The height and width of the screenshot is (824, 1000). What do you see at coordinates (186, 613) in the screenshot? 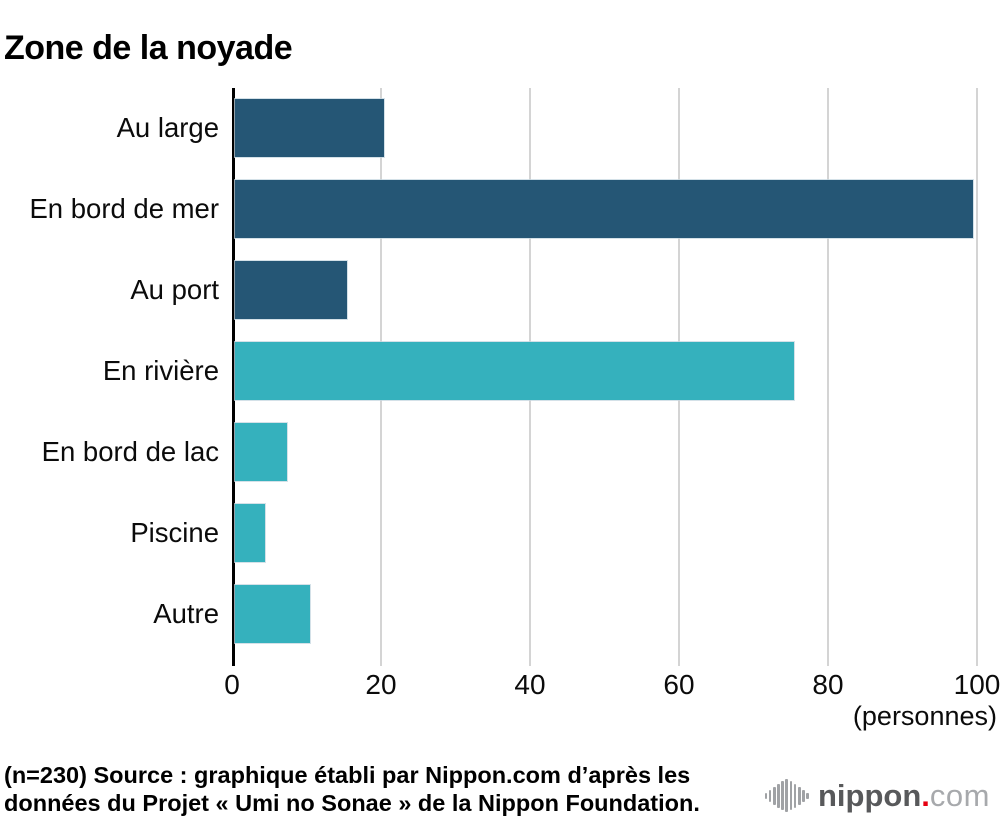
I see `category-label: Autre` at bounding box center [186, 613].